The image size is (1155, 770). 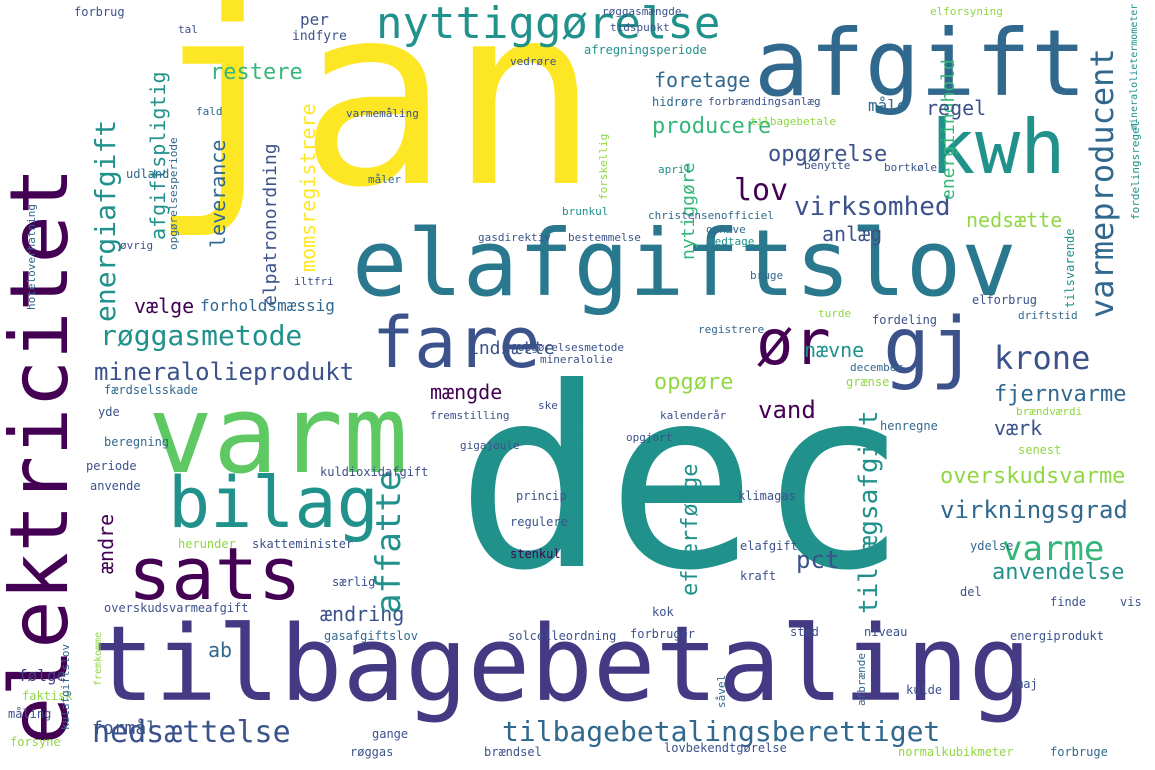 What do you see at coordinates (852, 234) in the screenshot?
I see `word-anlaeg: anlæg` at bounding box center [852, 234].